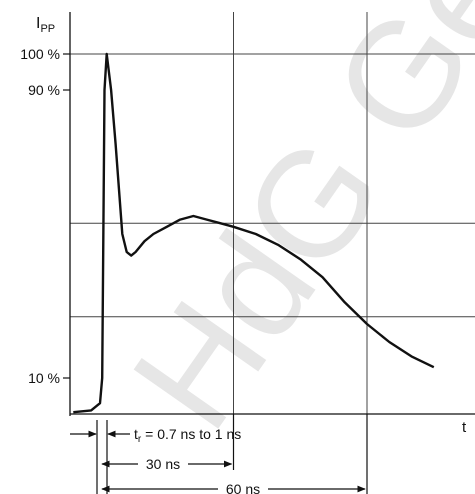 This screenshot has height=494, width=475. I want to click on y-tick-label-0: 100 %, so click(40, 54).